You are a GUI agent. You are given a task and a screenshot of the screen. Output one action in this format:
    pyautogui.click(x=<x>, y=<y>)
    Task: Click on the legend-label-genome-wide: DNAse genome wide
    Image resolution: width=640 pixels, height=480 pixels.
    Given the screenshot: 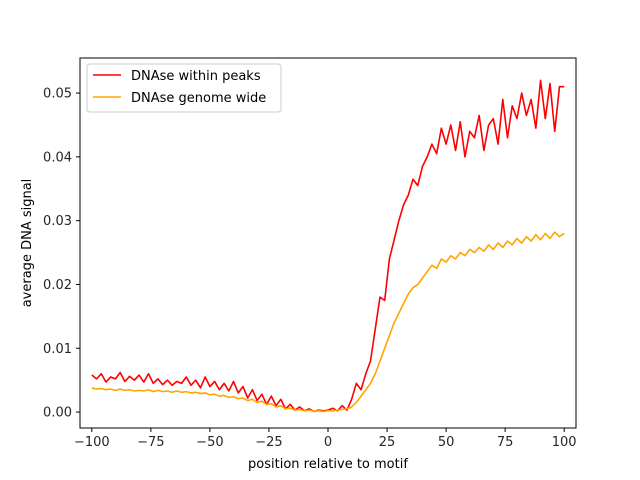 What is the action you would take?
    pyautogui.click(x=198, y=98)
    